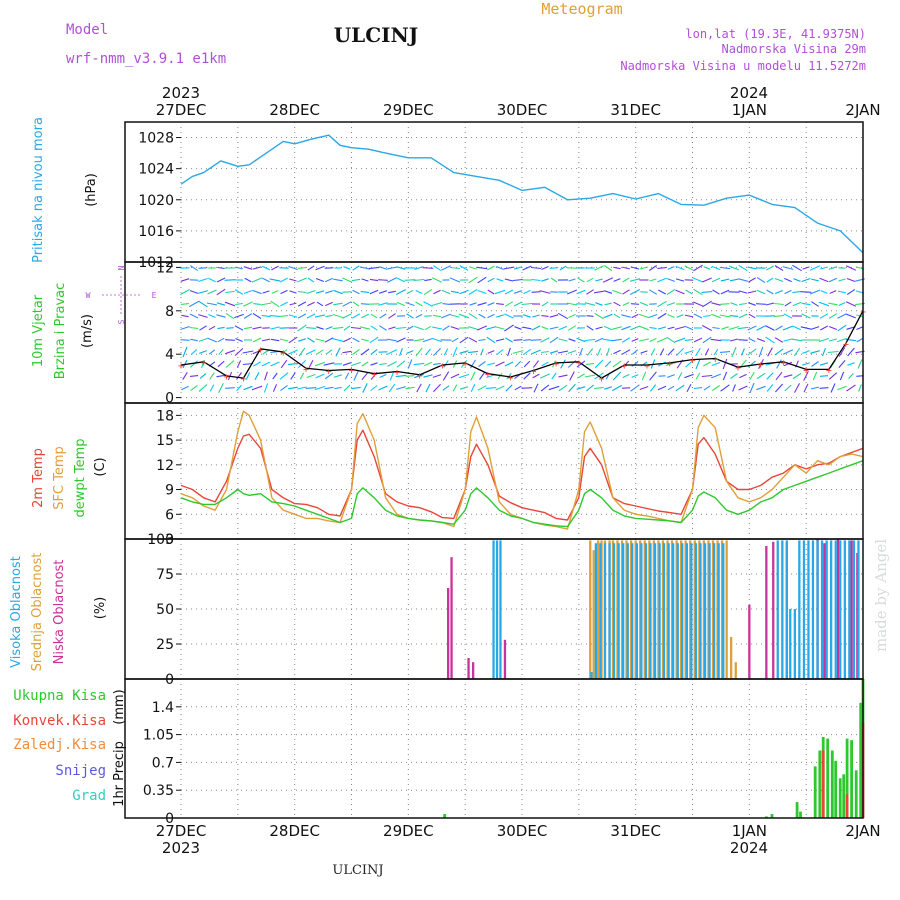 Image resolution: width=900 pixels, height=900 pixels. I want to click on ytick-label: 1024, so click(156, 170).